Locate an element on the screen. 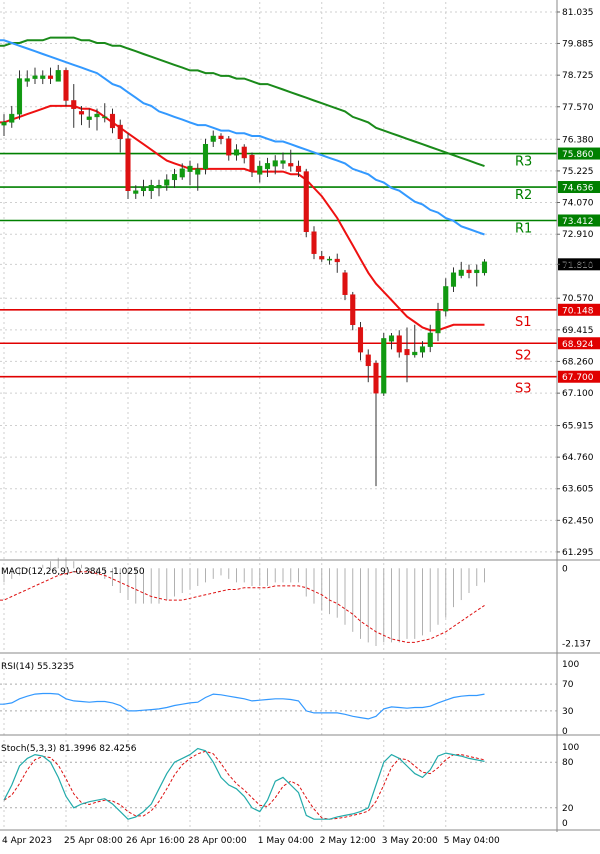  rsi-y-tick-label: 30 is located at coordinates (568, 712).